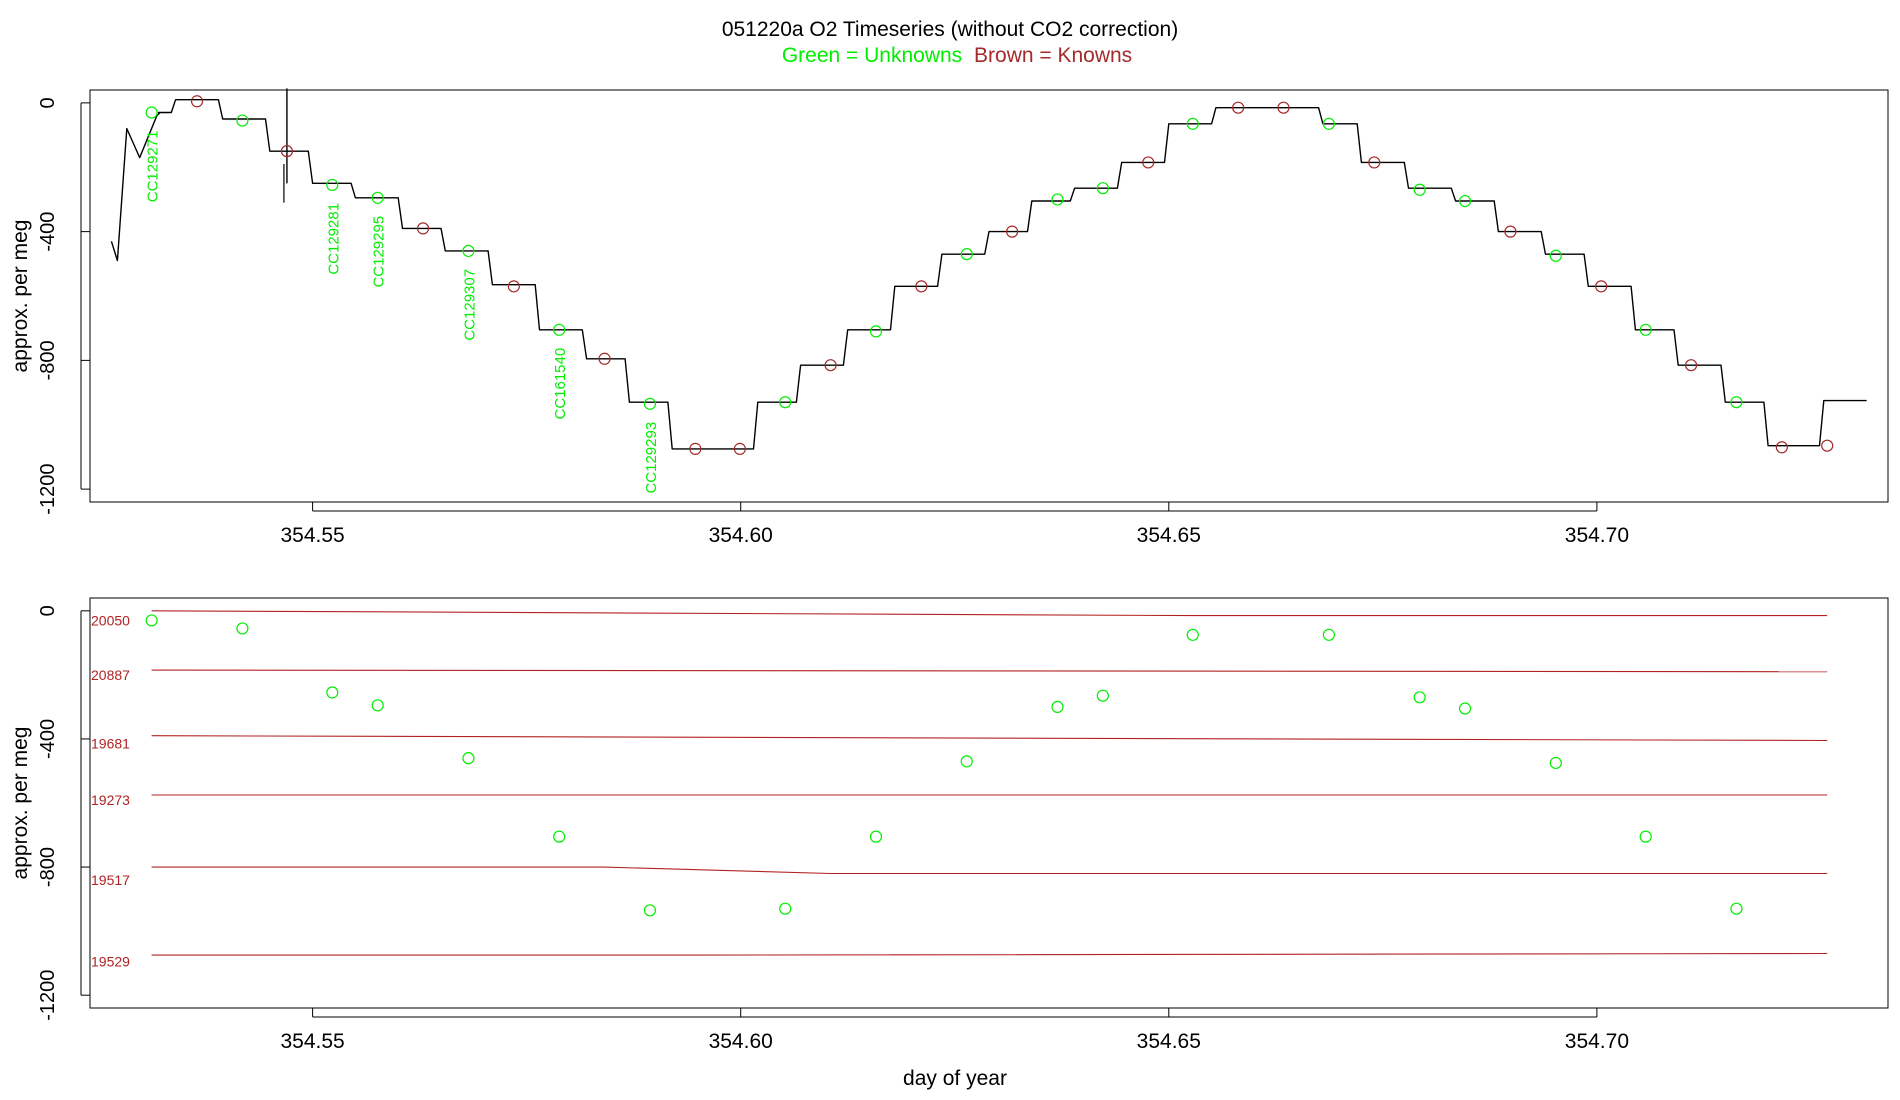 The height and width of the screenshot is (1100, 1900). I want to click on sample-id-label: CC129293, so click(651, 458).